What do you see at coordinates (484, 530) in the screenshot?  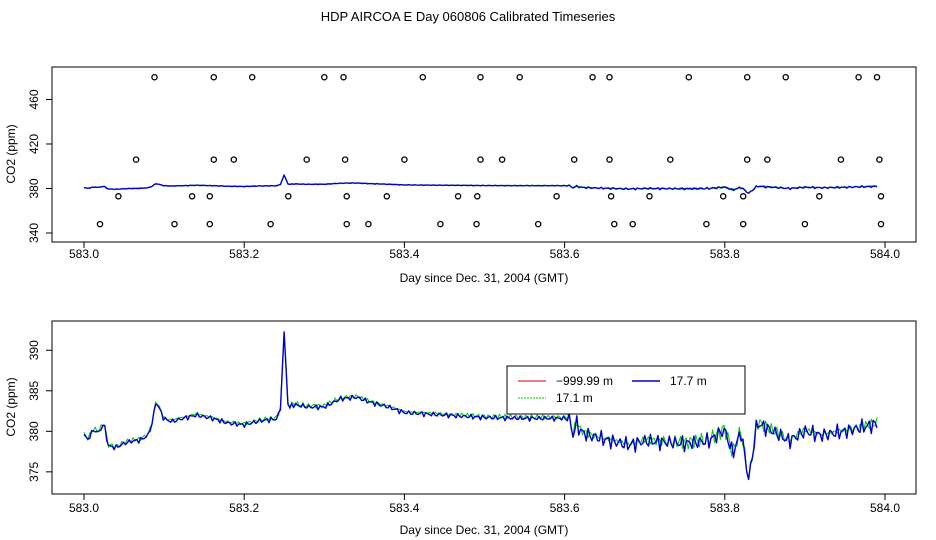 I see `bottom-x-axis-label: Day since Dec. 31, 2004 (GMT)` at bounding box center [484, 530].